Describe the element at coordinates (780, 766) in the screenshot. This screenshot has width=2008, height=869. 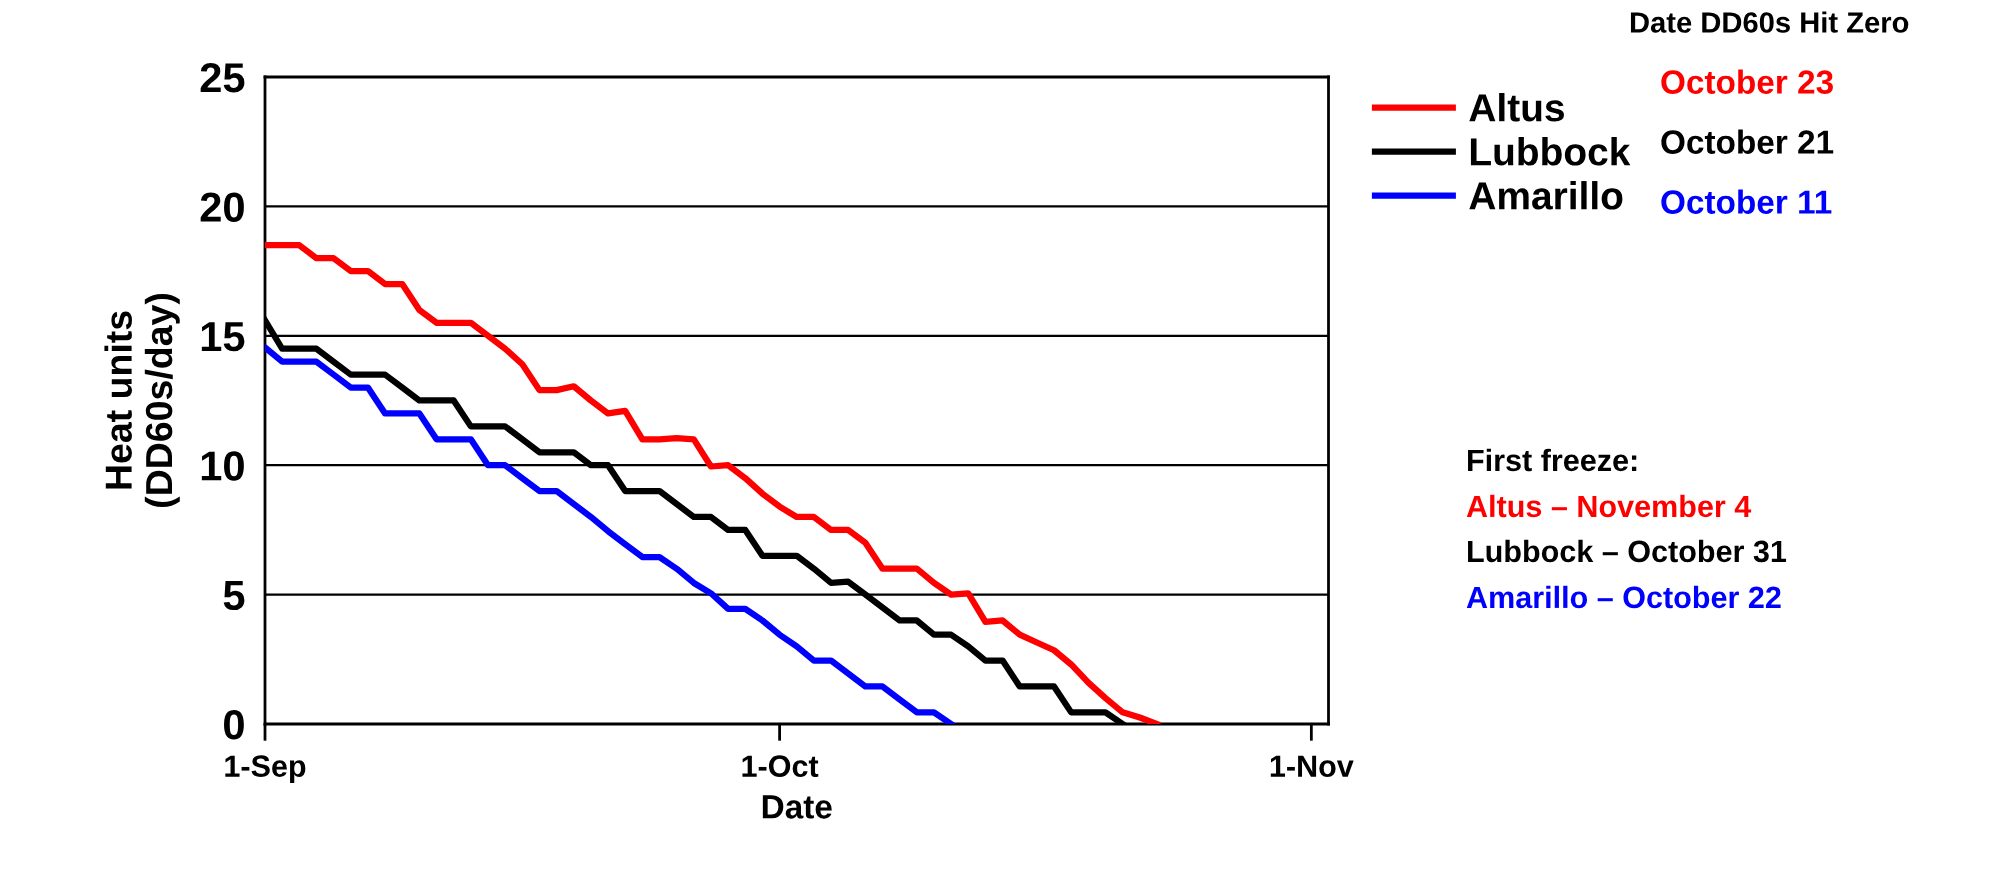
I see `x-tick-label: 1-Oct` at that location.